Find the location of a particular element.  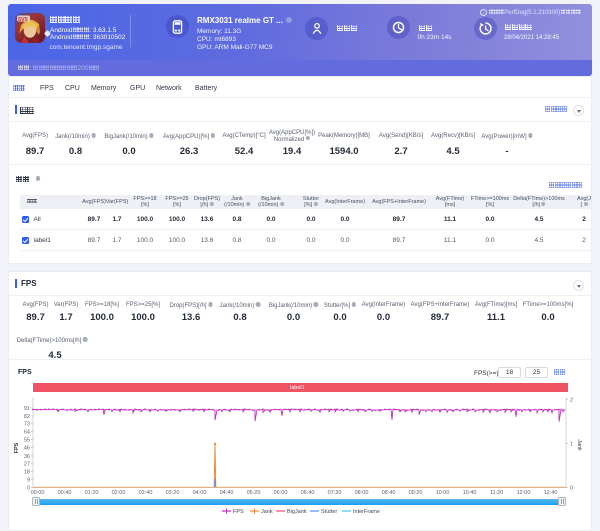

svg-text: 11:20 is located at coordinates (496, 493).